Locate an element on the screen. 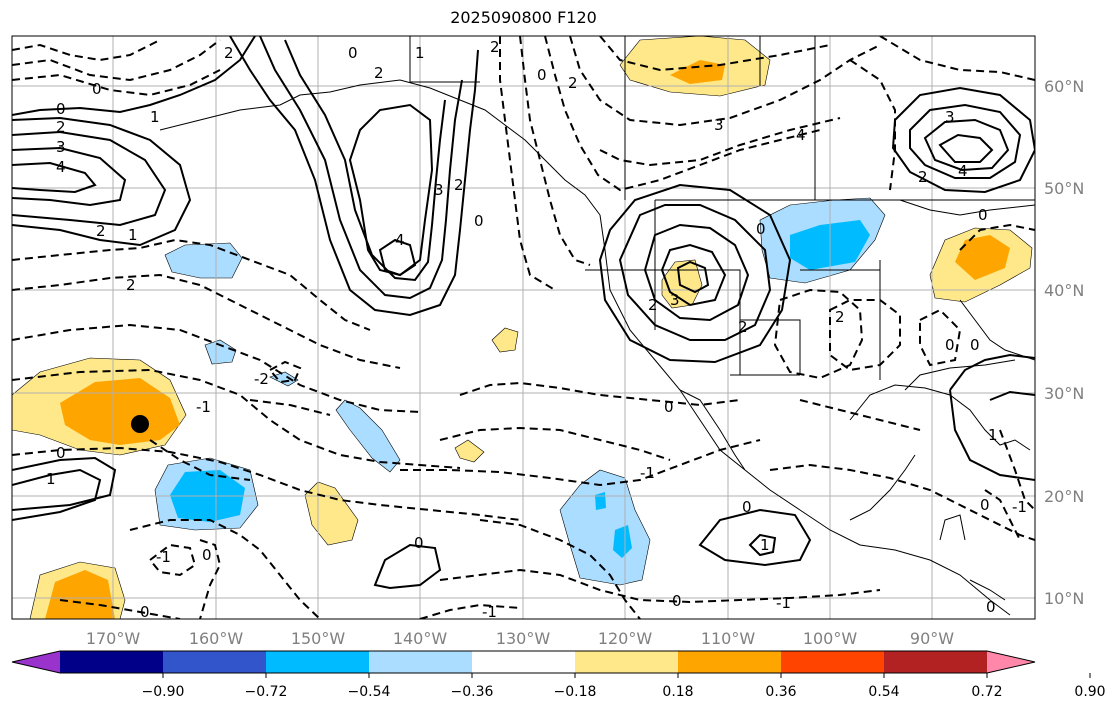 This screenshot has width=1105, height=712. colorbar-label: 0.54 is located at coordinates (883, 692).